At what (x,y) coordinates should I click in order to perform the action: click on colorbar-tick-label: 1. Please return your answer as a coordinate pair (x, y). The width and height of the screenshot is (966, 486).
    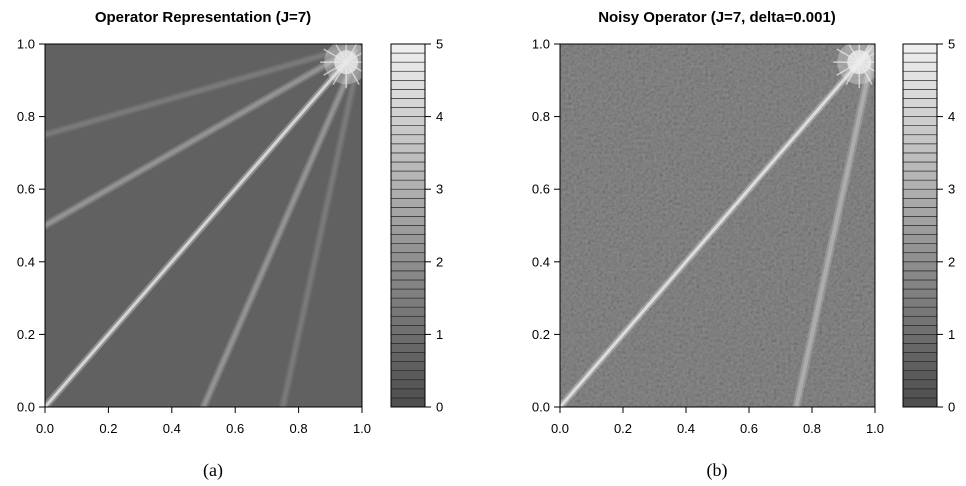
    Looking at the image, I should click on (439, 334).